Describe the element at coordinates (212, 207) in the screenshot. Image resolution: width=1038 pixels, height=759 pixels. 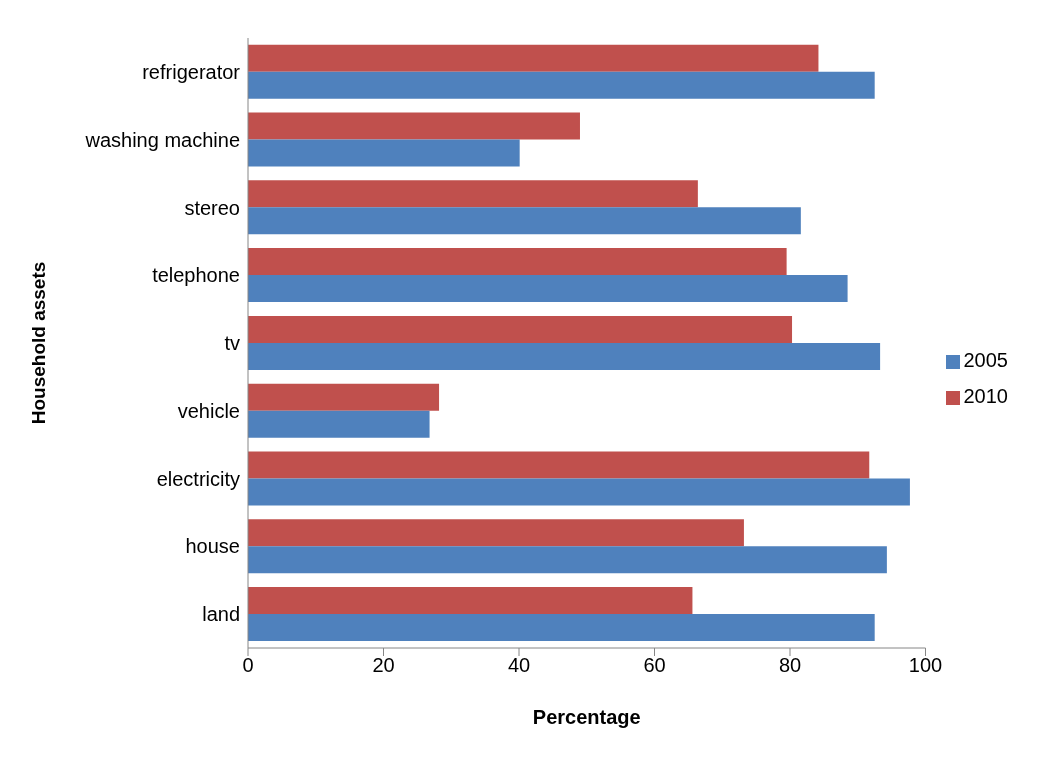
I see `y-tick-label: stereo` at that location.